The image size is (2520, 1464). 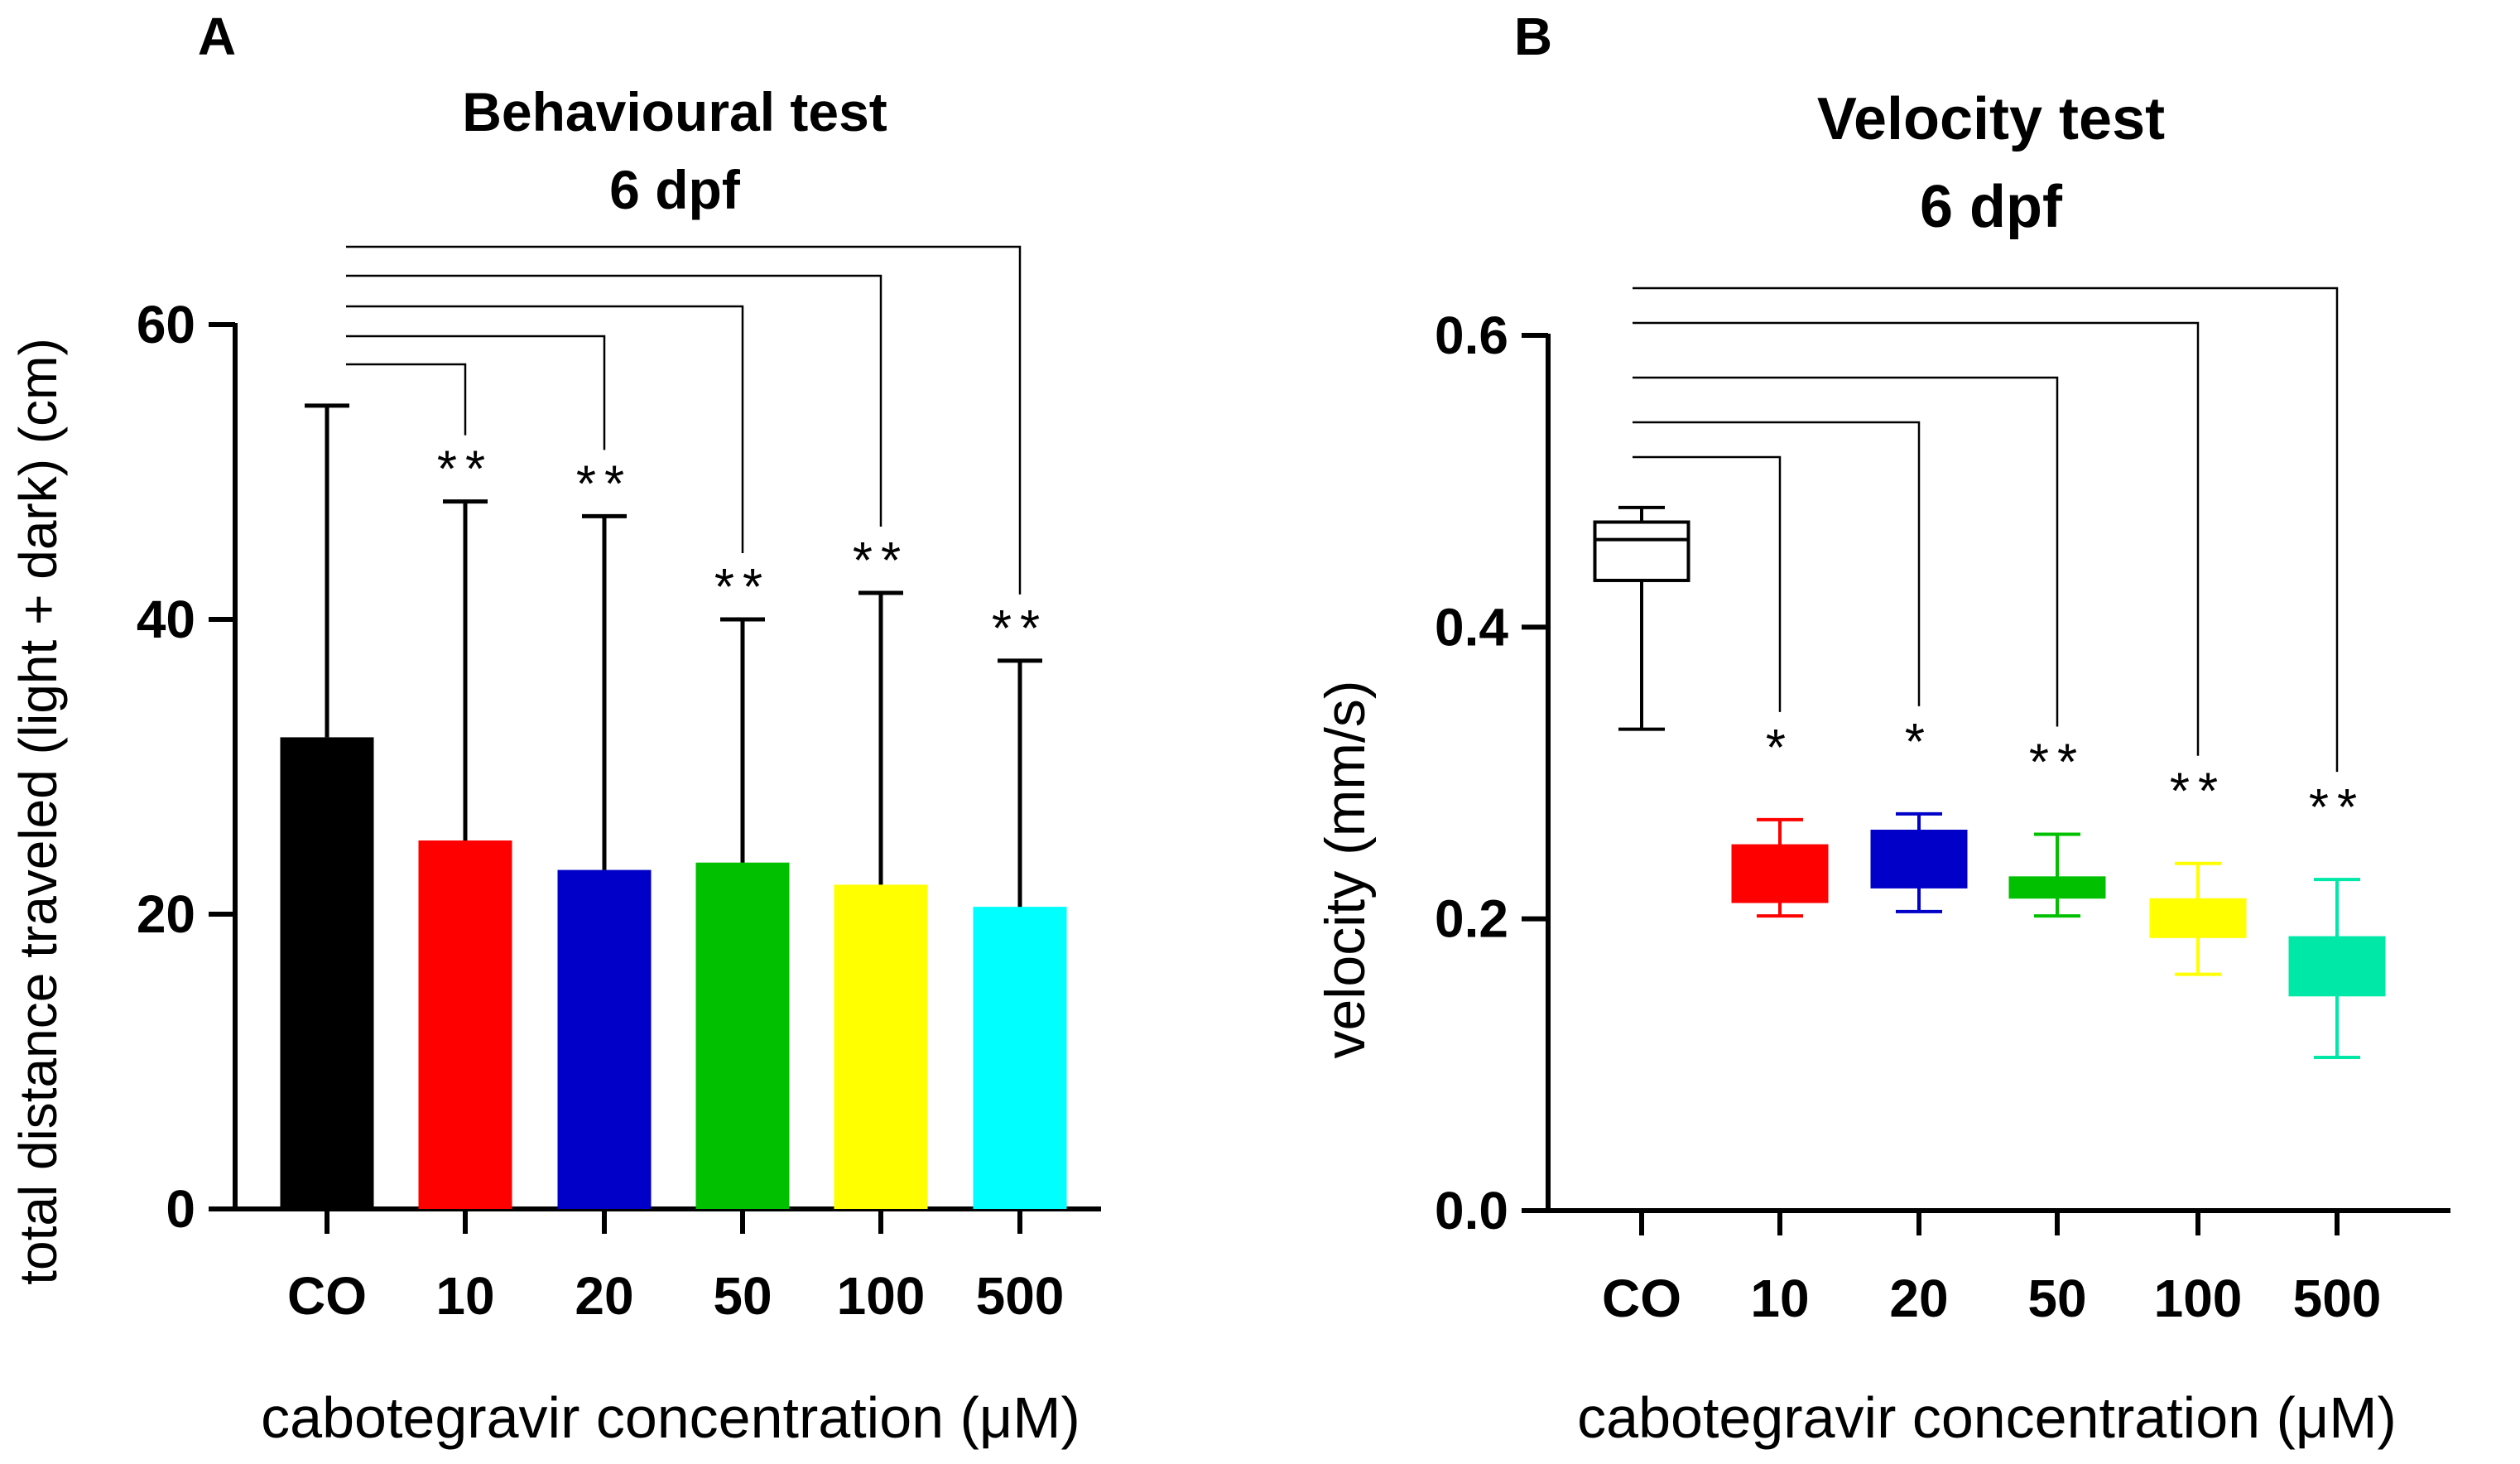 What do you see at coordinates (180, 1209) in the screenshot?
I see `chart-a-y-tick-label: 0` at bounding box center [180, 1209].